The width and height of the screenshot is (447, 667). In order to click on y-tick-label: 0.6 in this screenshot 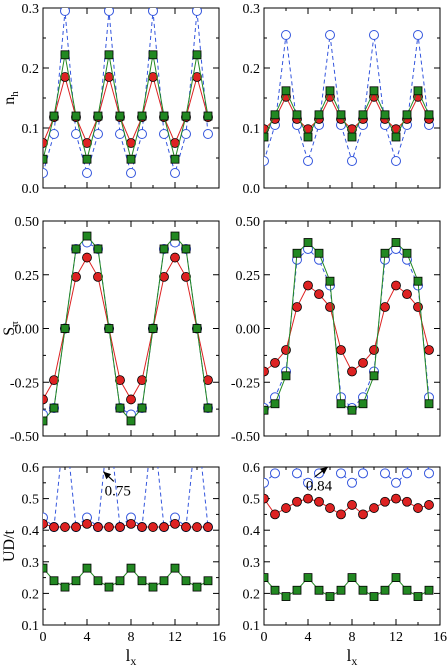, I will do `click(31, 468)`.